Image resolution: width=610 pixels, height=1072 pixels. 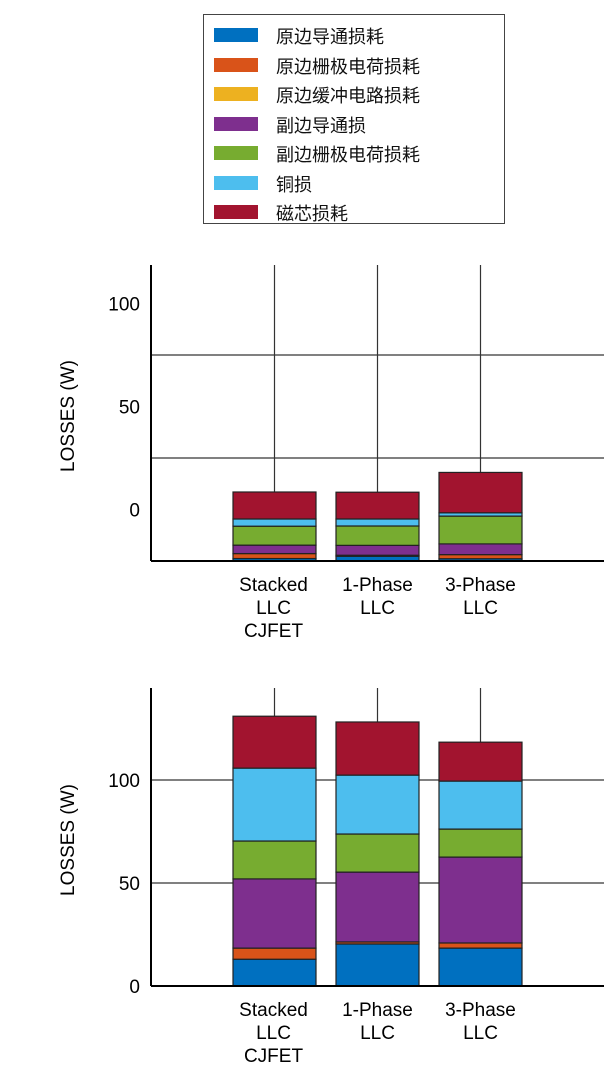 I want to click on legend-label: 副边栅极电荷损耗, so click(x=348, y=155).